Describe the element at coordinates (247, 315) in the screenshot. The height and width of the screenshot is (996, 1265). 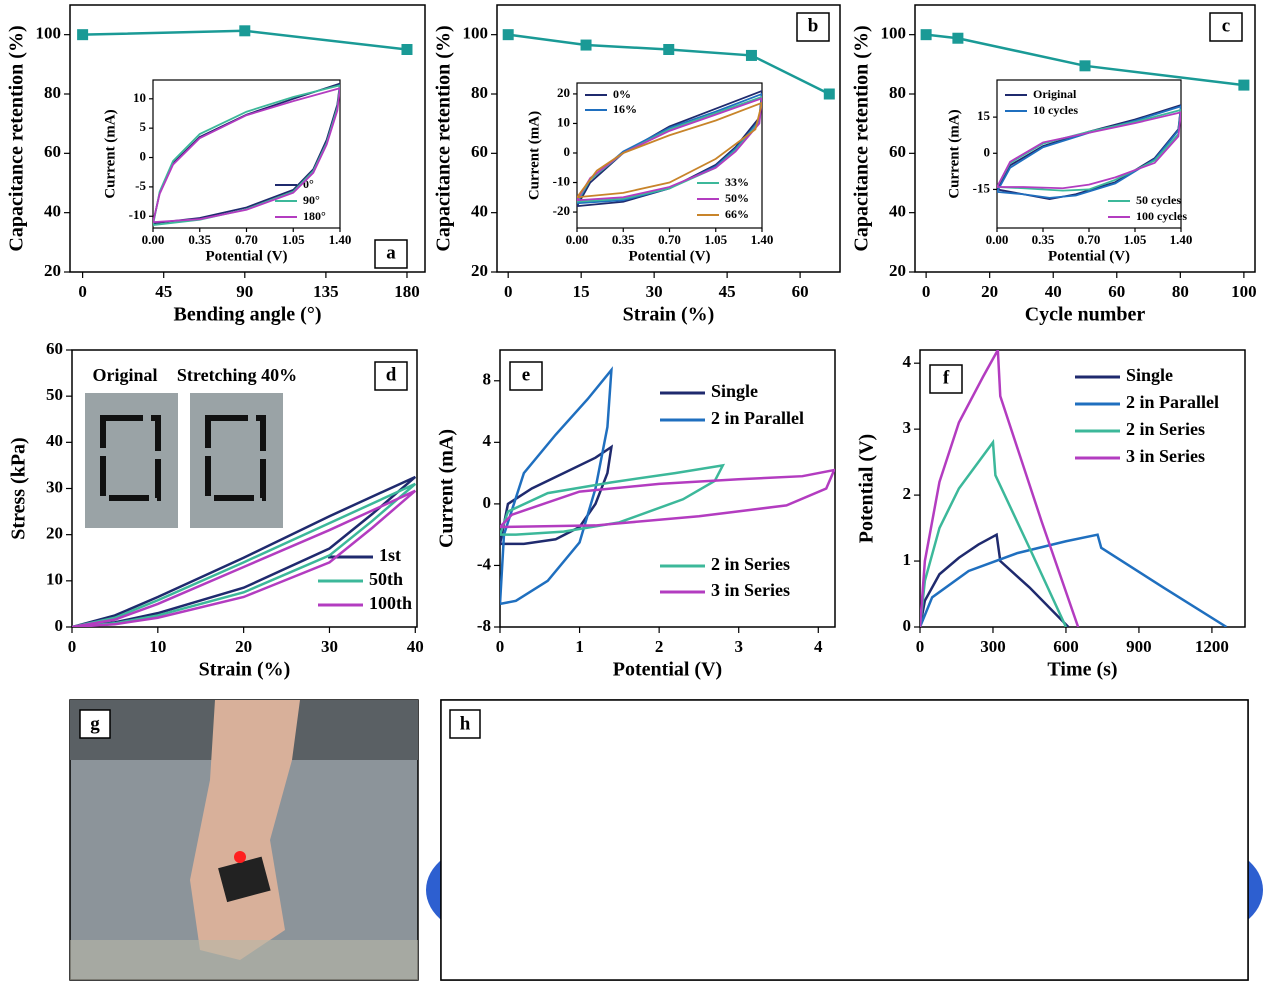
I see `x-axis-label: Bending angle (°)` at that location.